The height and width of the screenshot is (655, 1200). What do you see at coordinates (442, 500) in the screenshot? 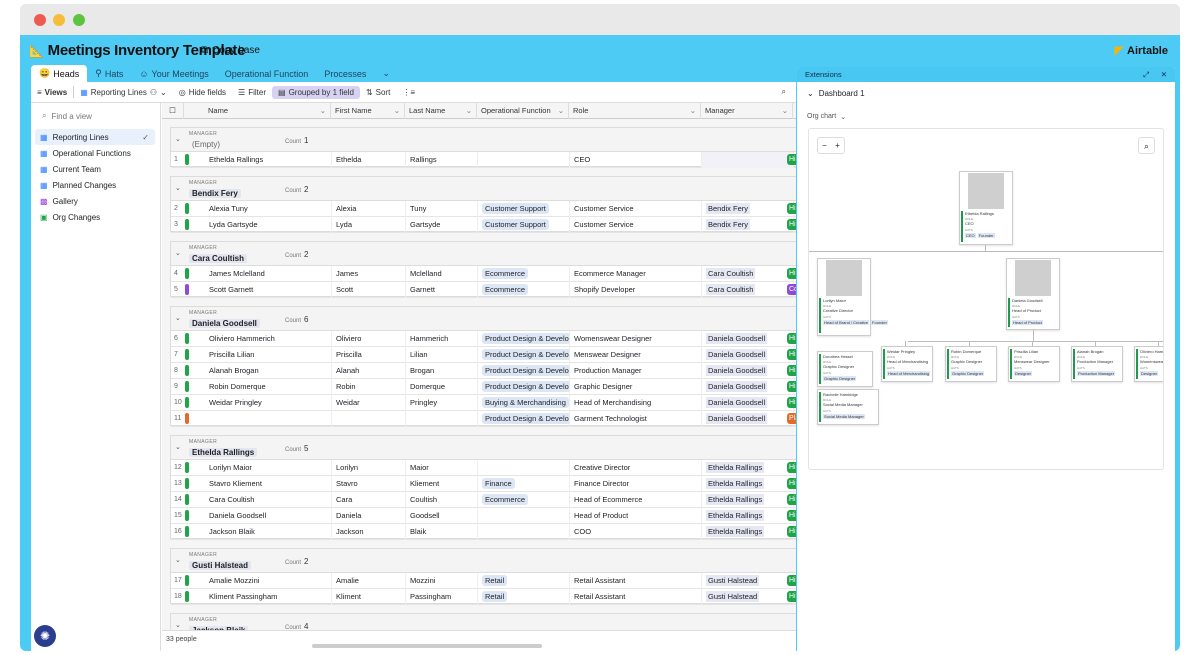
I see `last-name-cell: Coultish` at bounding box center [442, 500].